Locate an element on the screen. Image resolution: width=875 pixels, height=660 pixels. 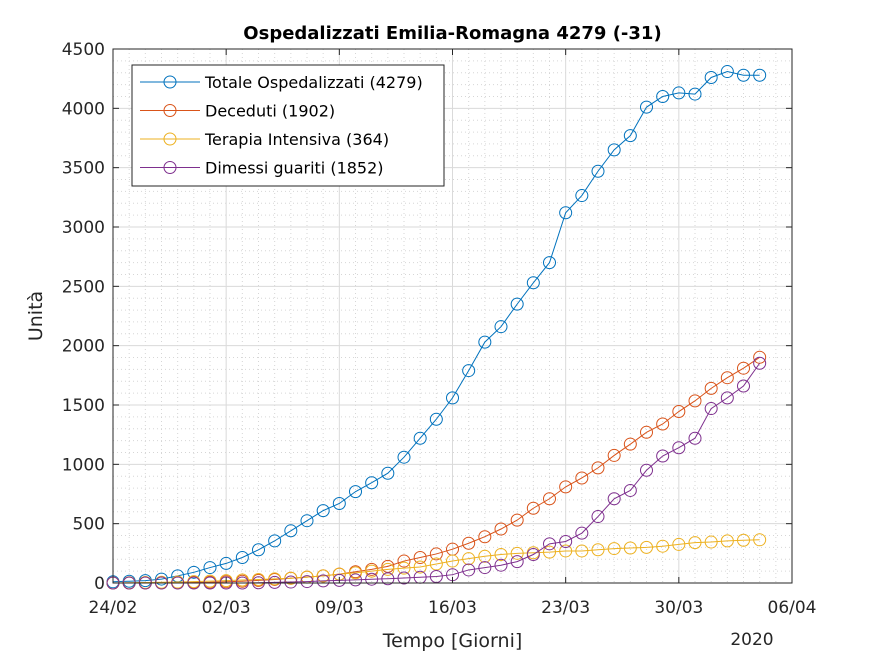
y-tick-label: 2000 is located at coordinates (83, 347).